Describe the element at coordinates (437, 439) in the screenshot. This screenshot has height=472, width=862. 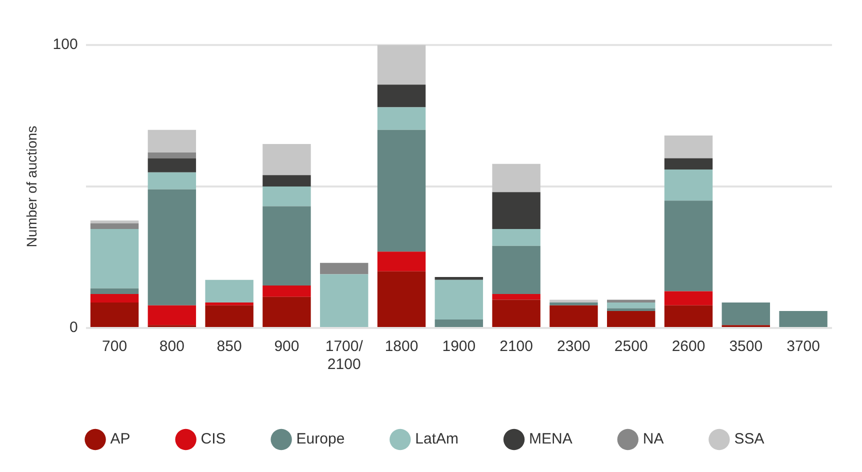
I see `legend-label: LatAm` at that location.